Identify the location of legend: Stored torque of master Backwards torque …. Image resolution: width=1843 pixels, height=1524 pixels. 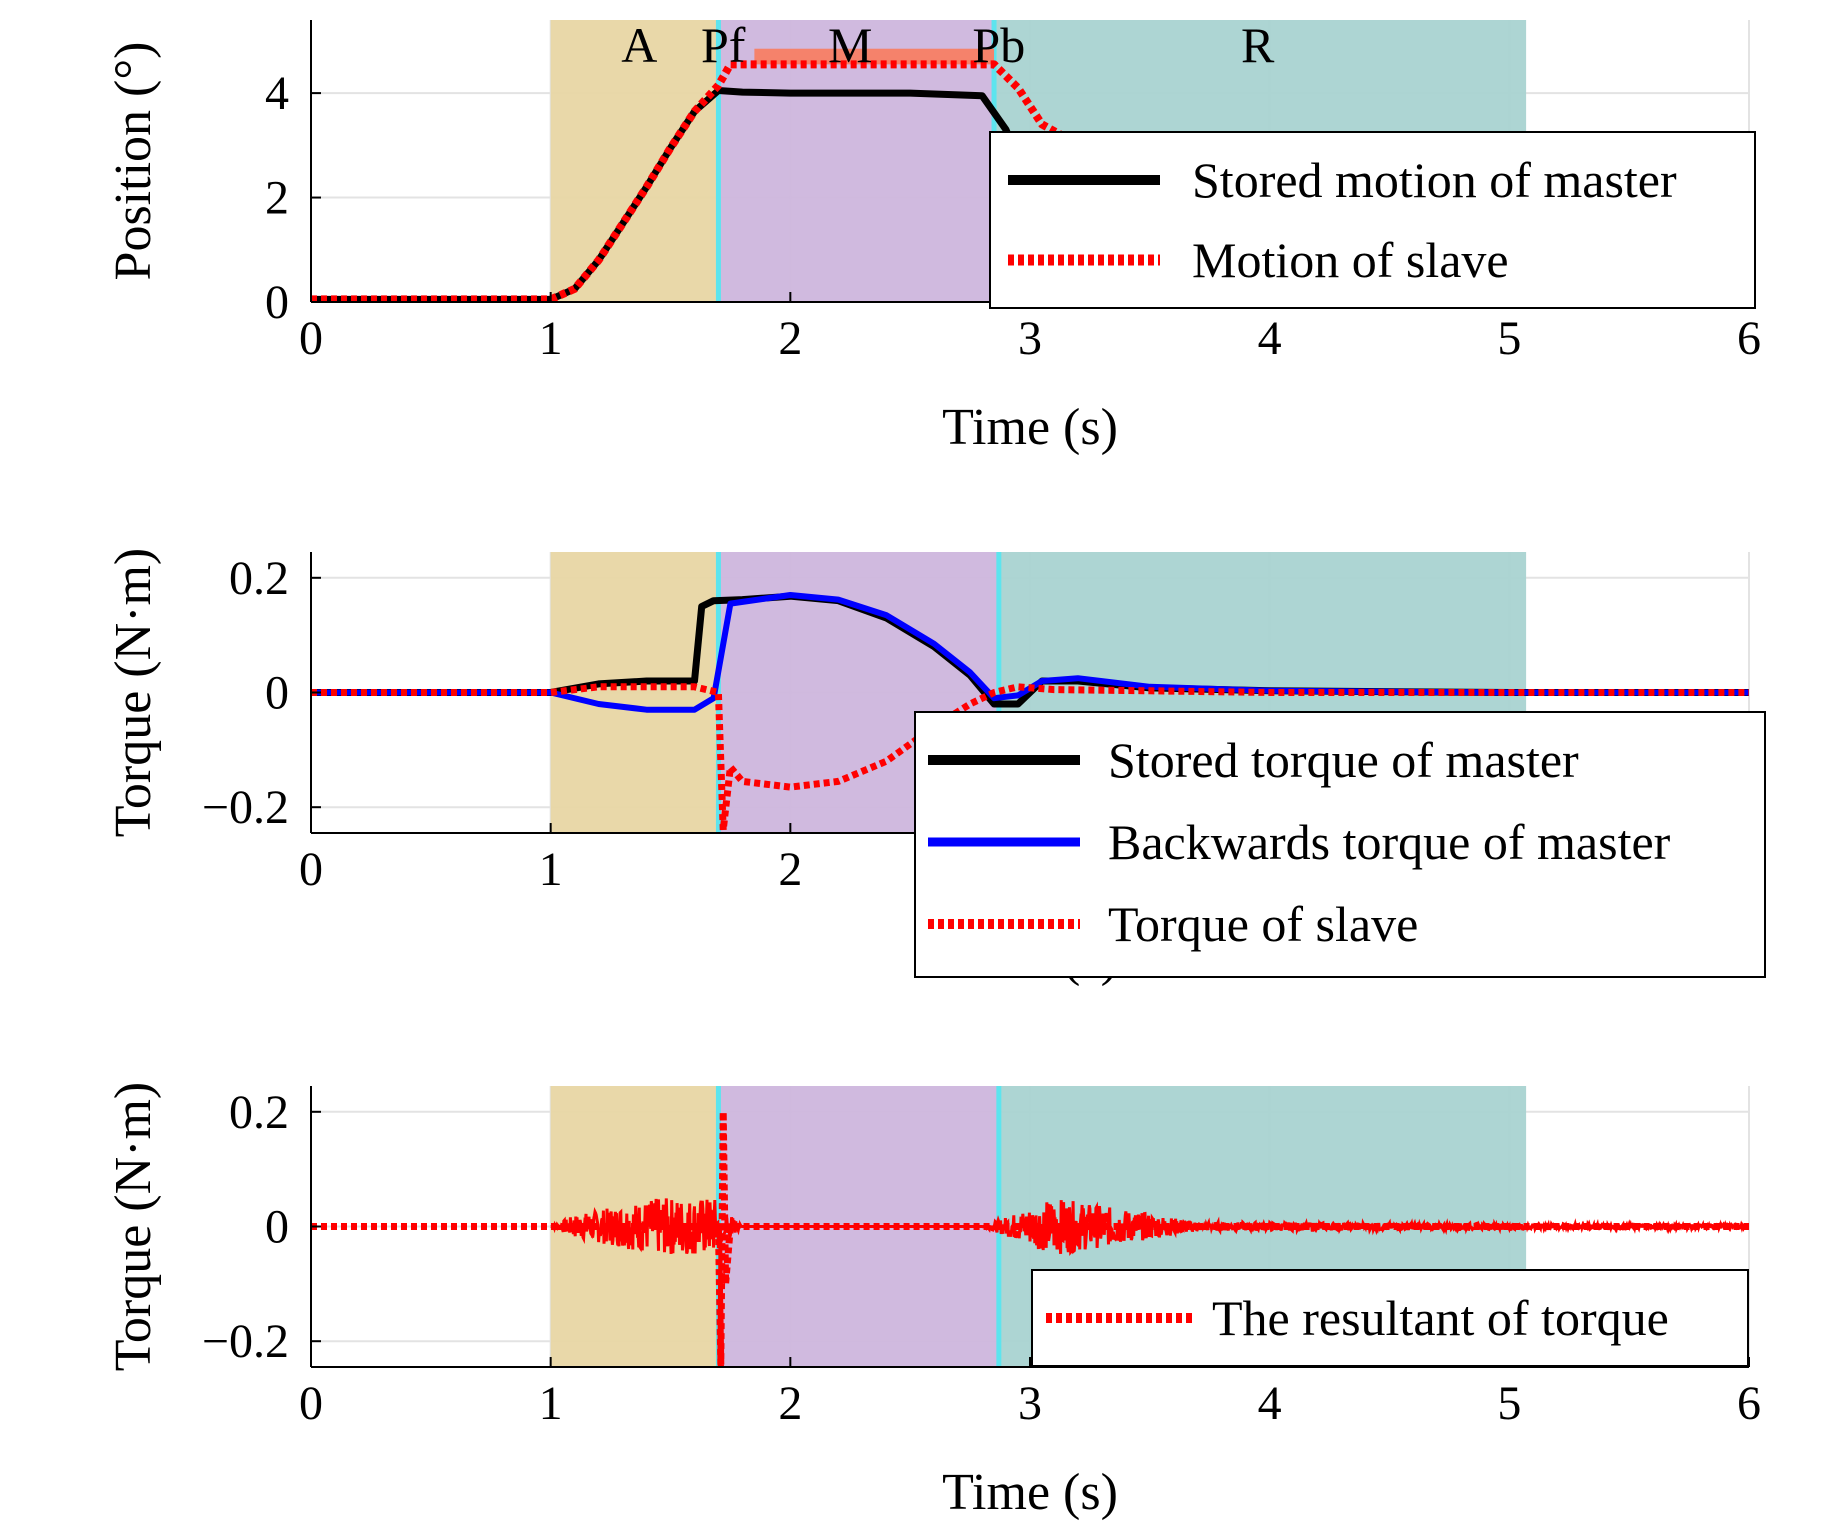
(1340, 844).